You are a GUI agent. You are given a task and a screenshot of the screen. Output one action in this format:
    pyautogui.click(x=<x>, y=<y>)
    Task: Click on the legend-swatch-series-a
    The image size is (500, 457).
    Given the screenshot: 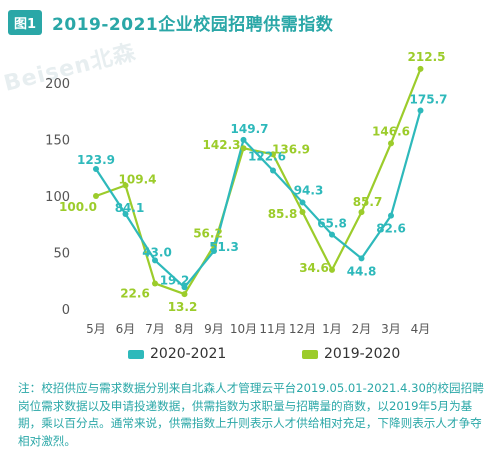 What is the action you would take?
    pyautogui.click(x=136, y=354)
    